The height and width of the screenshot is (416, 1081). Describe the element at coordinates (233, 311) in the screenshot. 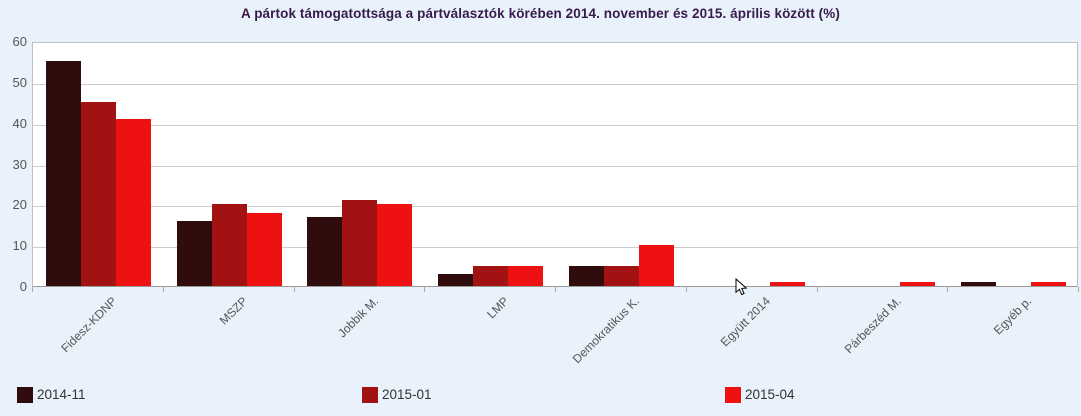

I see `x-category-label: MSZP` at that location.